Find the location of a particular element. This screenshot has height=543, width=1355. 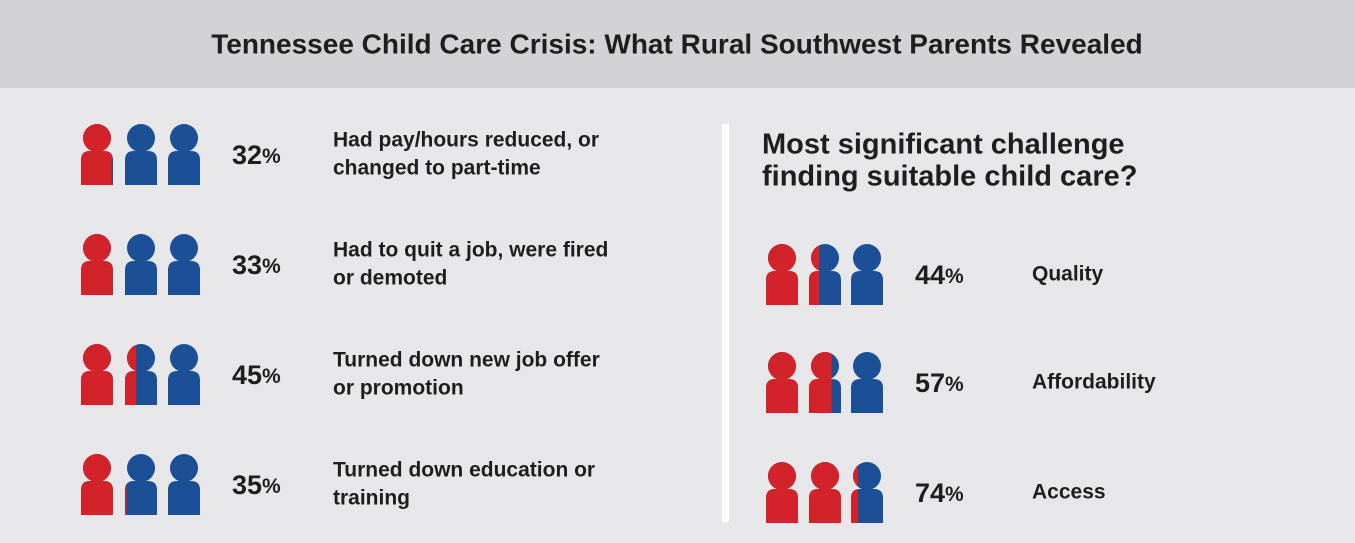

item-label: Quality is located at coordinates (1068, 274).